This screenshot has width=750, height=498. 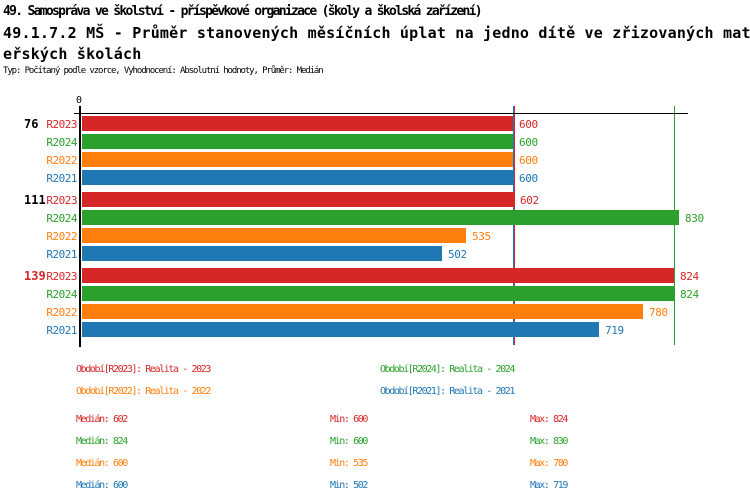 What do you see at coordinates (35, 276) in the screenshot?
I see `group-label: 139` at bounding box center [35, 276].